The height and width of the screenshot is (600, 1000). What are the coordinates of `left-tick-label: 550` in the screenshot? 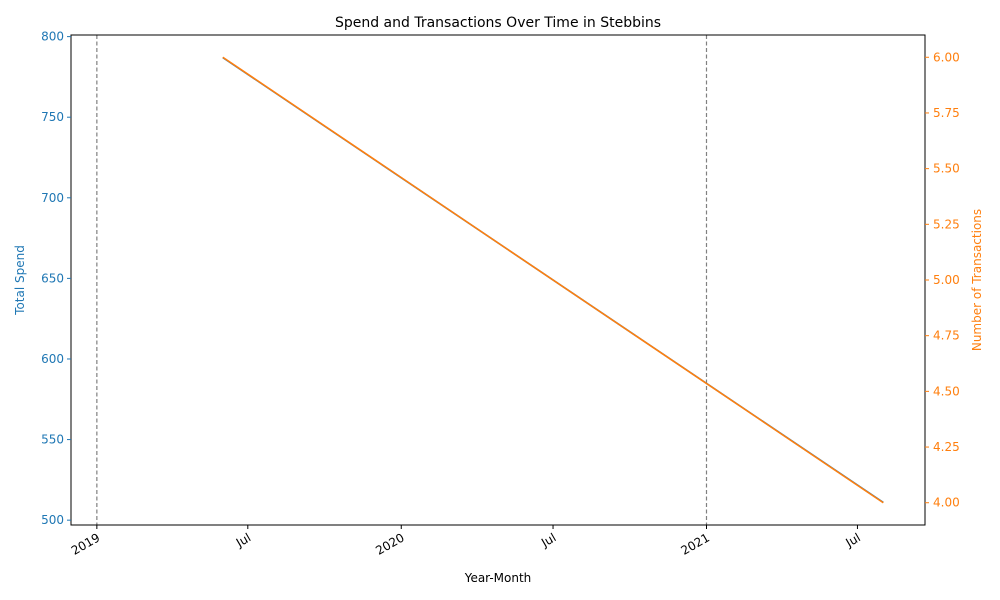 It's located at (52, 440).